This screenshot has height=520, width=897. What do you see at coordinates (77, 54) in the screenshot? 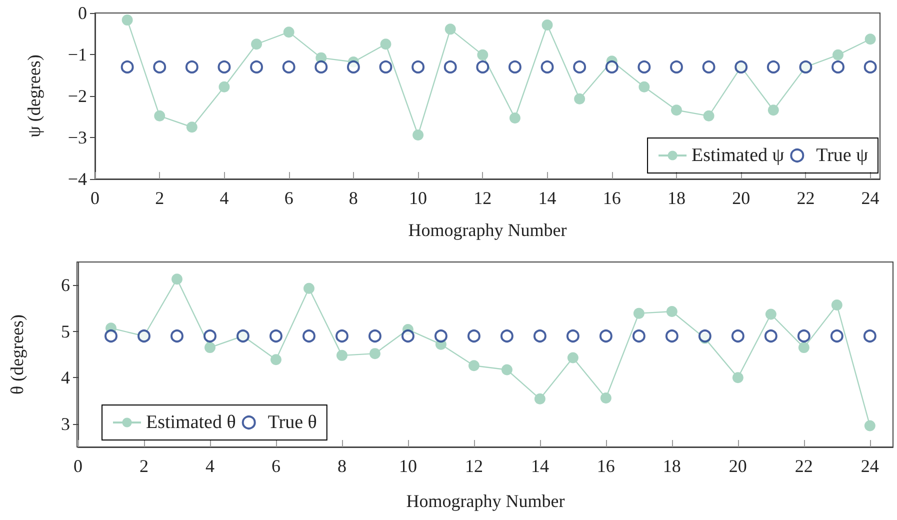
I see `y-tick-label: −1` at bounding box center [77, 54].